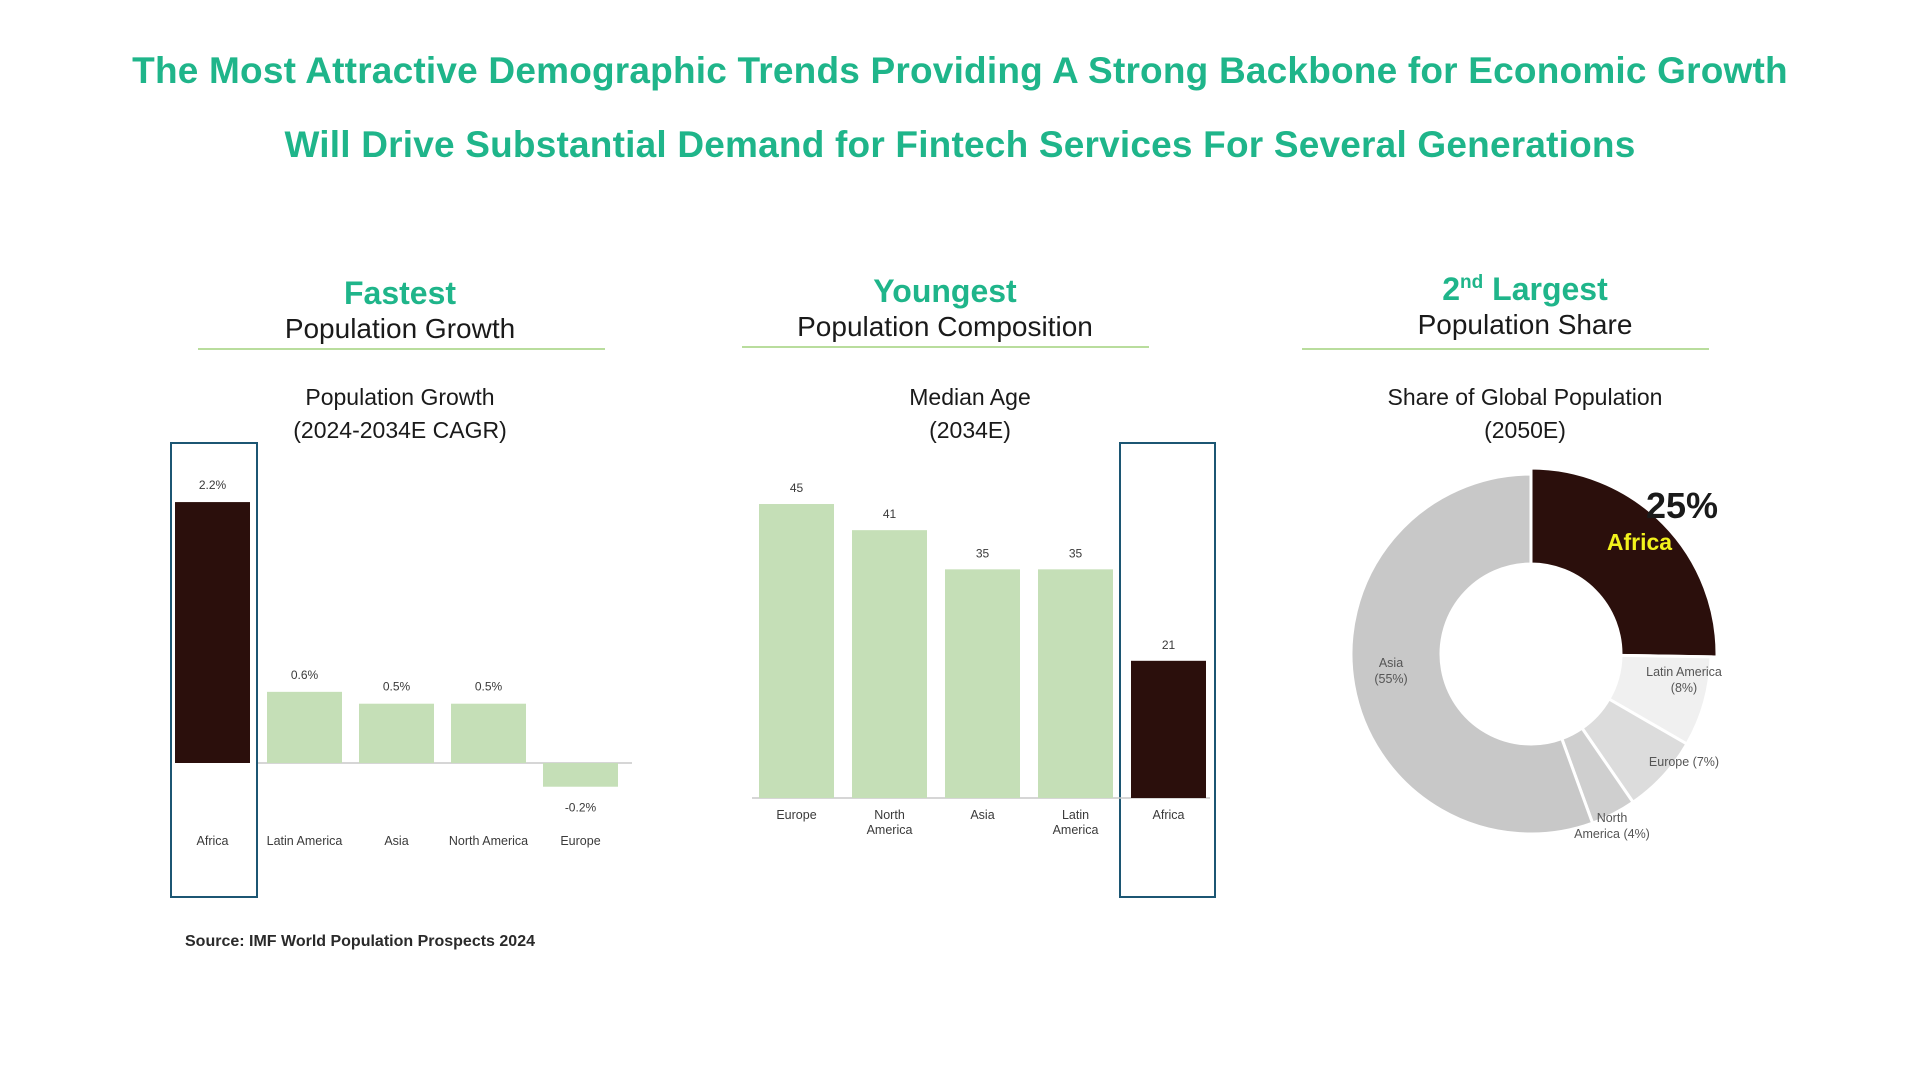 The width and height of the screenshot is (1920, 1080). I want to click on panel-growth-subtitle: Population Growth, so click(400, 328).